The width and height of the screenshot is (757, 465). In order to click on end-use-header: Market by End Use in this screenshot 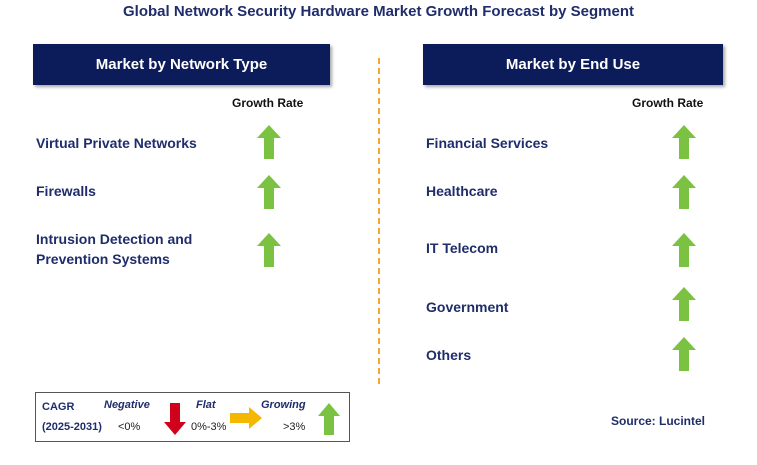, I will do `click(573, 64)`.